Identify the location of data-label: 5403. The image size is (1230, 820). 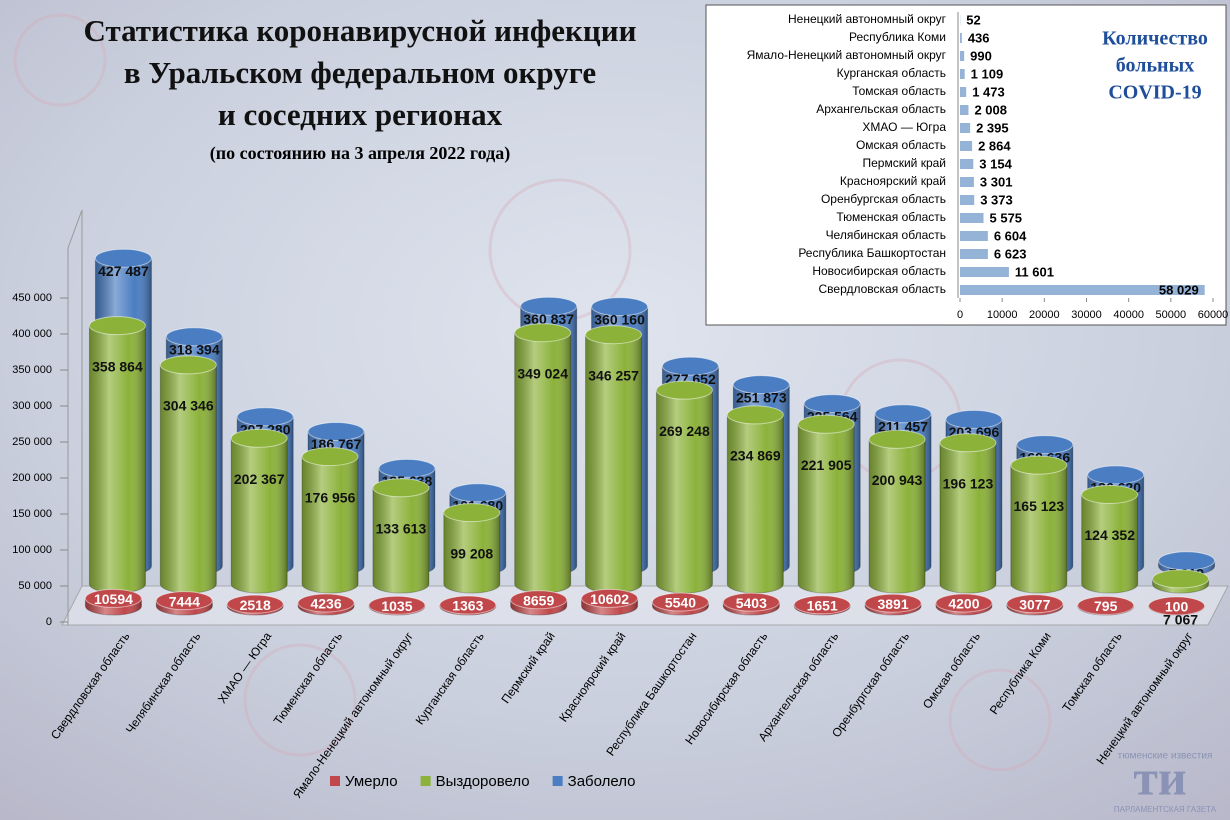
(751, 603).